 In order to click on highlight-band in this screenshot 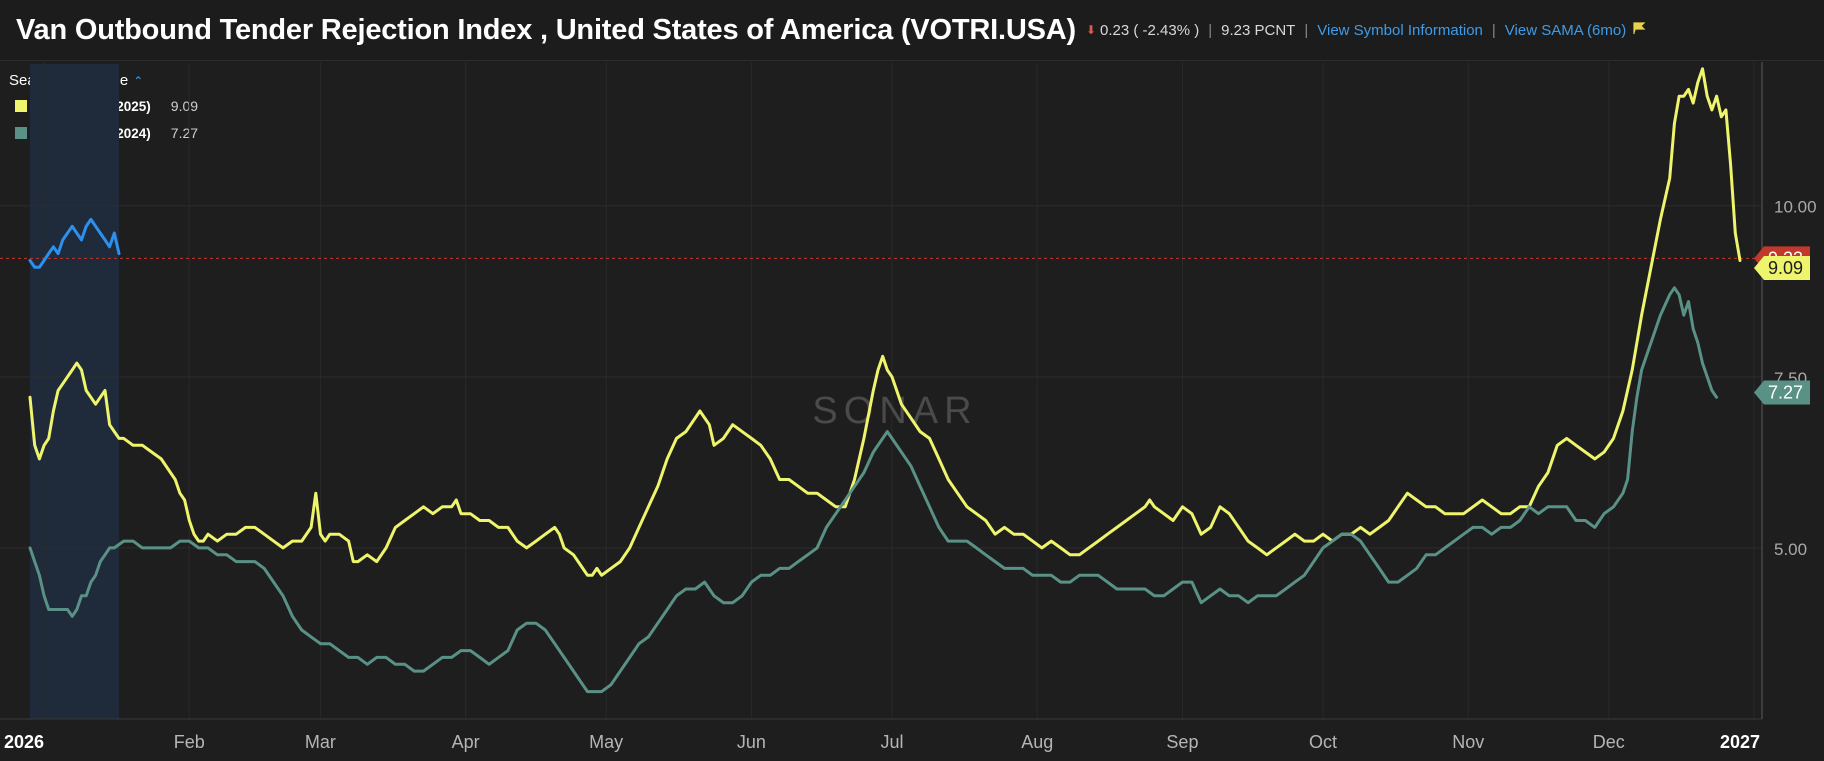, I will do `click(75, 391)`.